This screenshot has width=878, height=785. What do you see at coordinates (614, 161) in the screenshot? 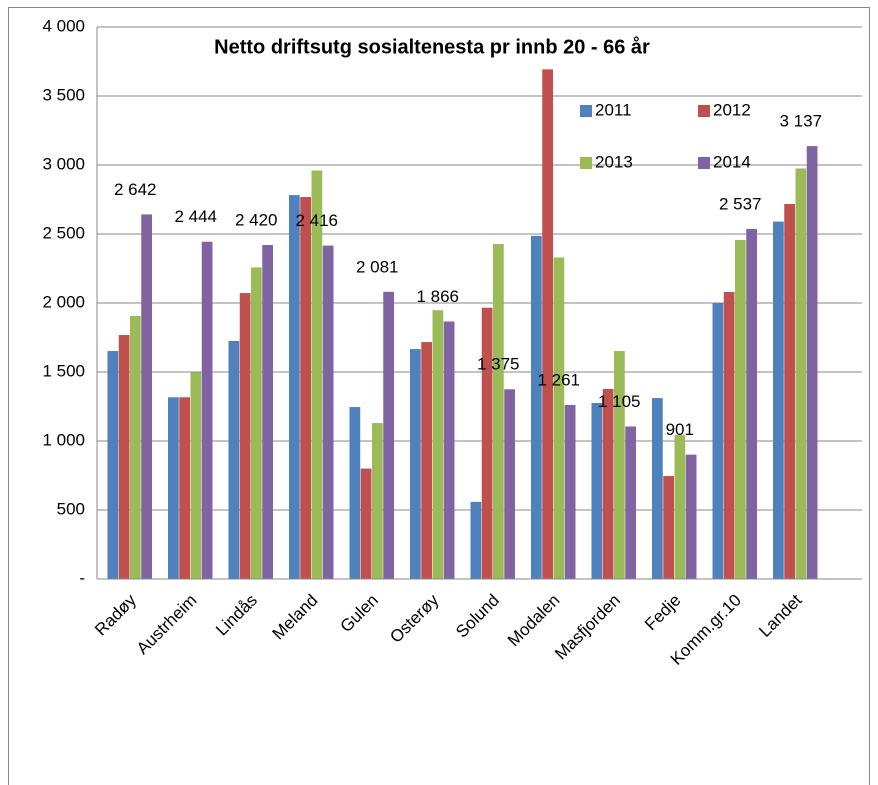
I see `legend-label: 2013` at bounding box center [614, 161].